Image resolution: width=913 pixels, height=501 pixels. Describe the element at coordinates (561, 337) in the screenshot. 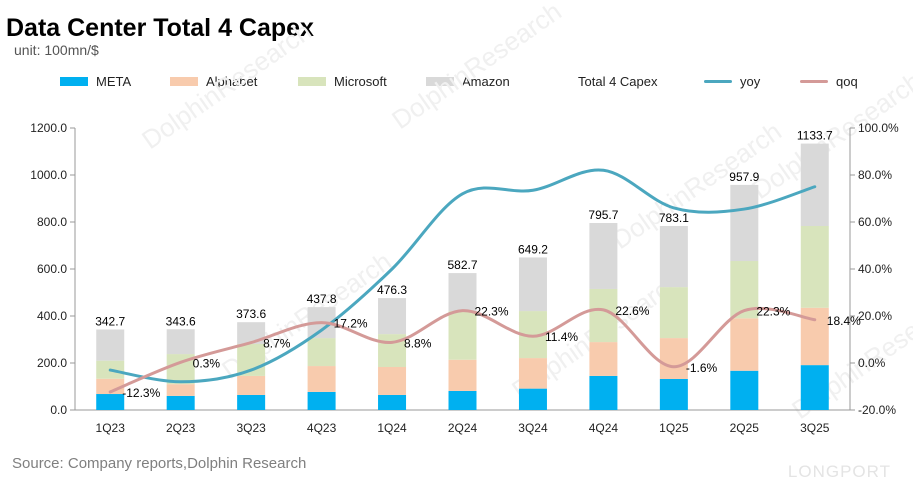

I see `qoq-label: 11.4%` at that location.